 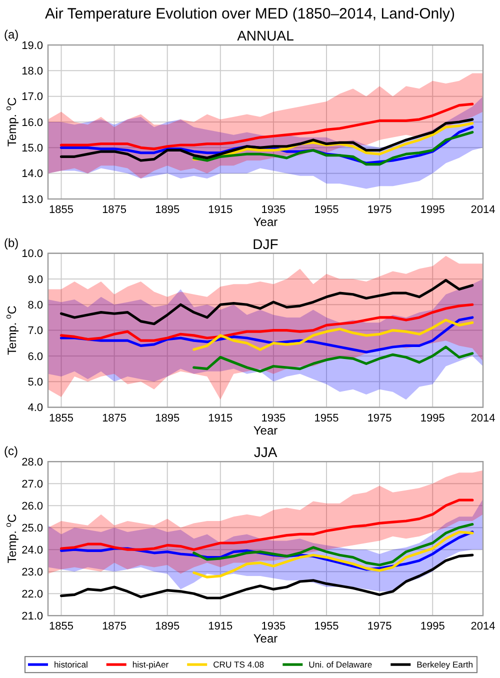 What do you see at coordinates (32, 97) in the screenshot?
I see `y-tick-label: 17.0` at bounding box center [32, 97].